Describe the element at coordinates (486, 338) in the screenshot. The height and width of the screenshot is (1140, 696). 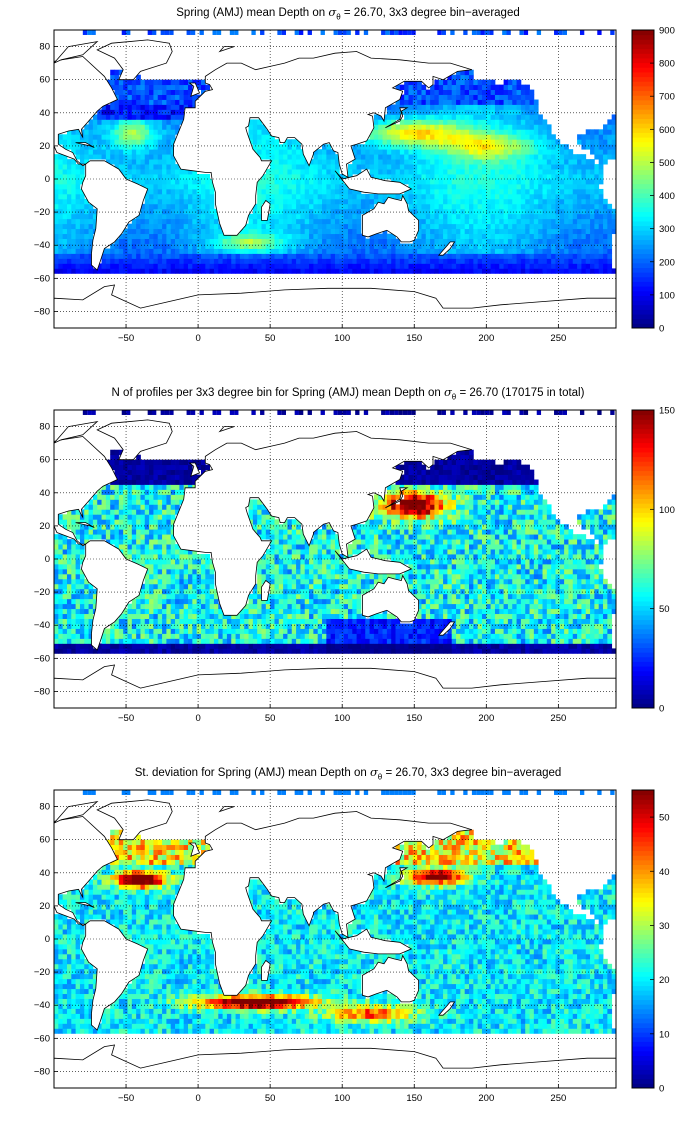
I see `x-tick-label: 200` at that location.